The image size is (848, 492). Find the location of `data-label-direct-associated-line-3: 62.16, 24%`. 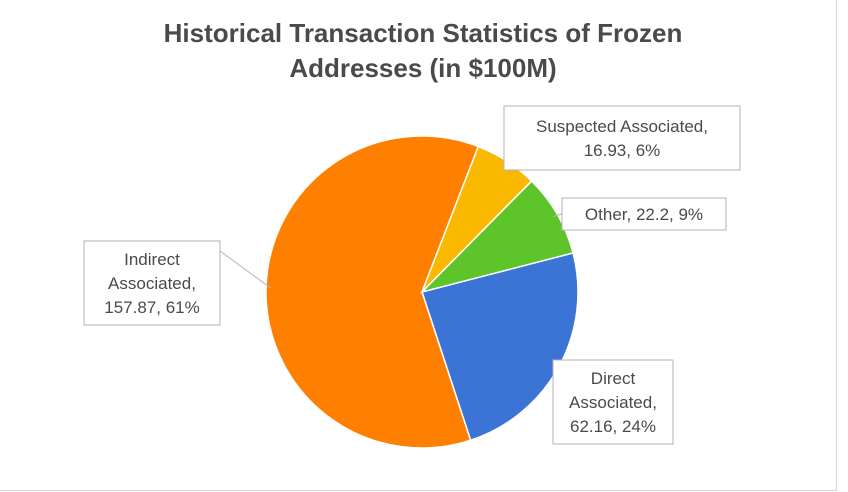

data-label-direct-associated-line-3: 62.16, 24% is located at coordinates (613, 426).